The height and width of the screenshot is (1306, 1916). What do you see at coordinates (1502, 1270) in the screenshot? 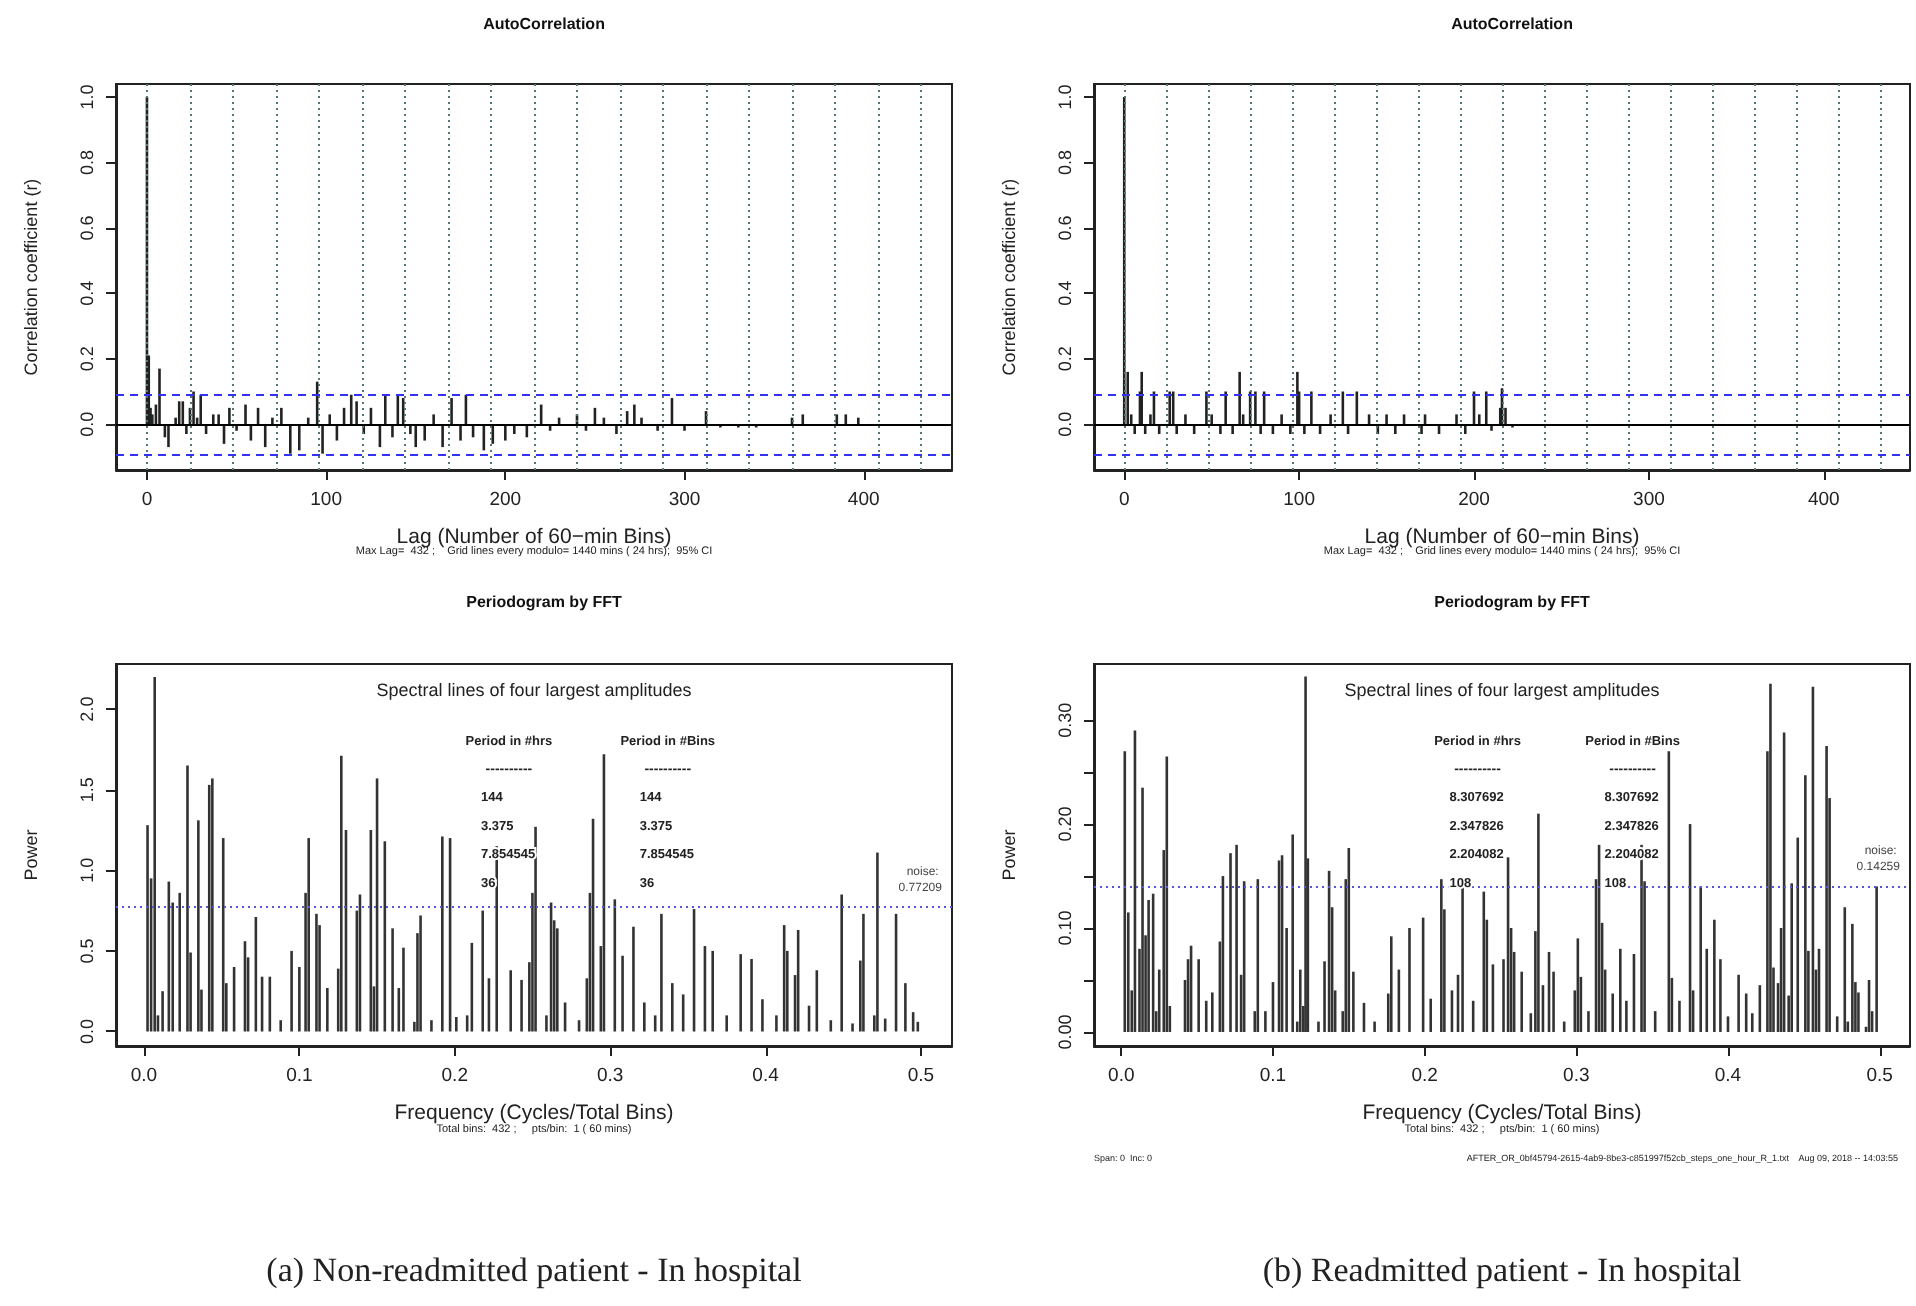
I see `text: (b) Readmitted patient - In hospital` at bounding box center [1502, 1270].